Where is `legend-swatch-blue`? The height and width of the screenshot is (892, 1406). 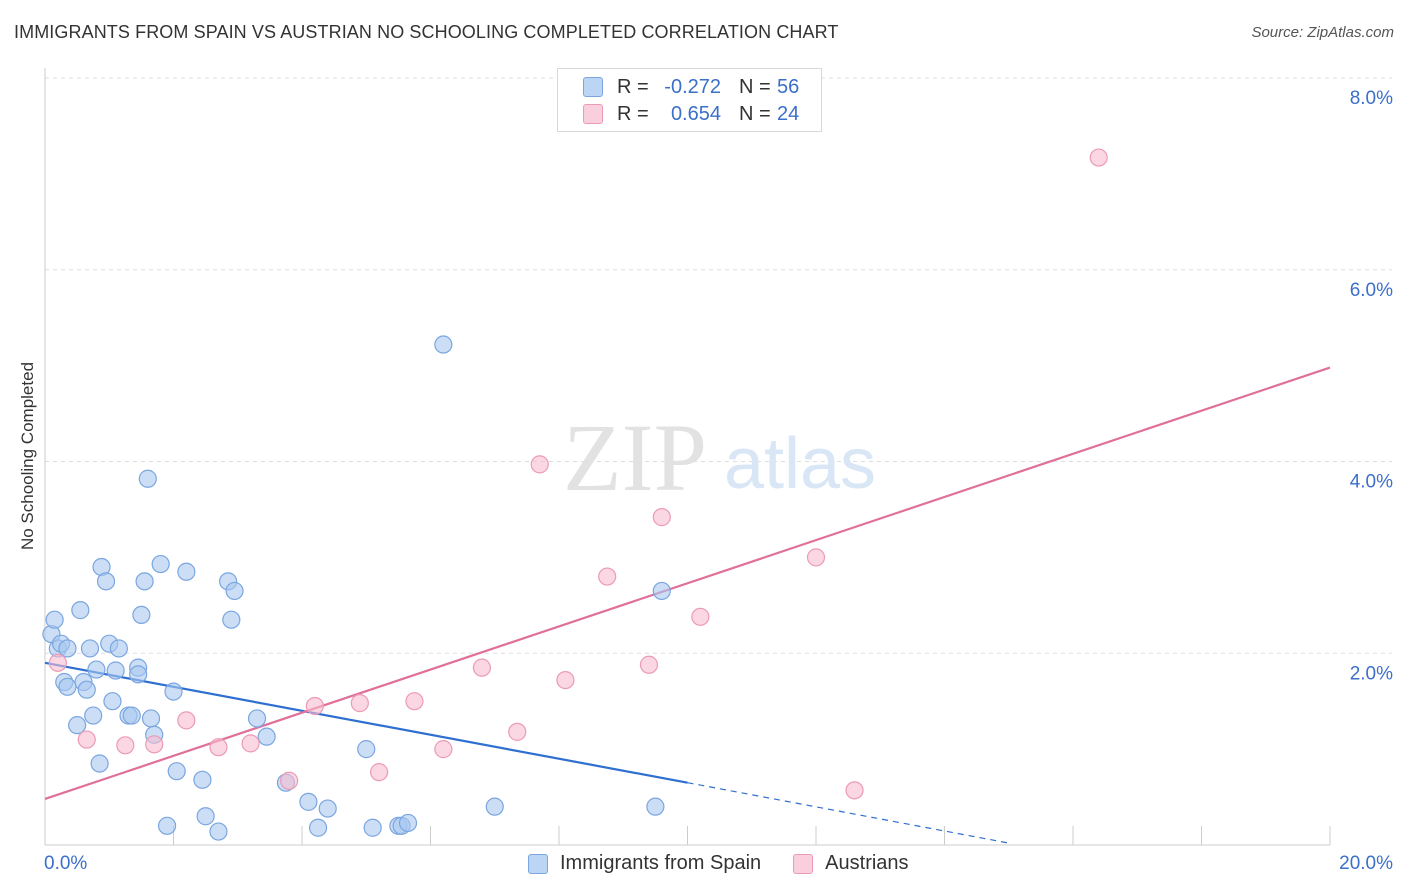 legend-swatch-blue is located at coordinates (593, 87).